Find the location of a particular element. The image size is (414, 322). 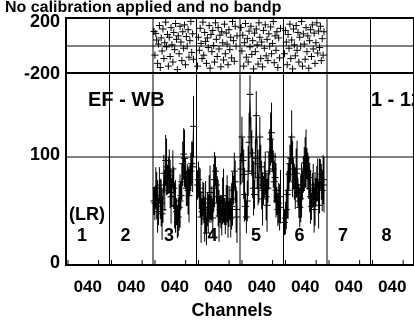

amplitude-ytick-0: 0 is located at coordinates (55, 262).